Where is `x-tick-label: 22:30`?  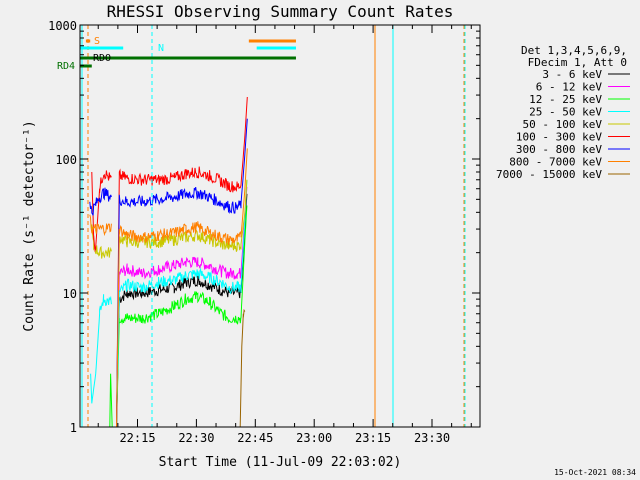 x-tick-label: 22:30 is located at coordinates (196, 438).